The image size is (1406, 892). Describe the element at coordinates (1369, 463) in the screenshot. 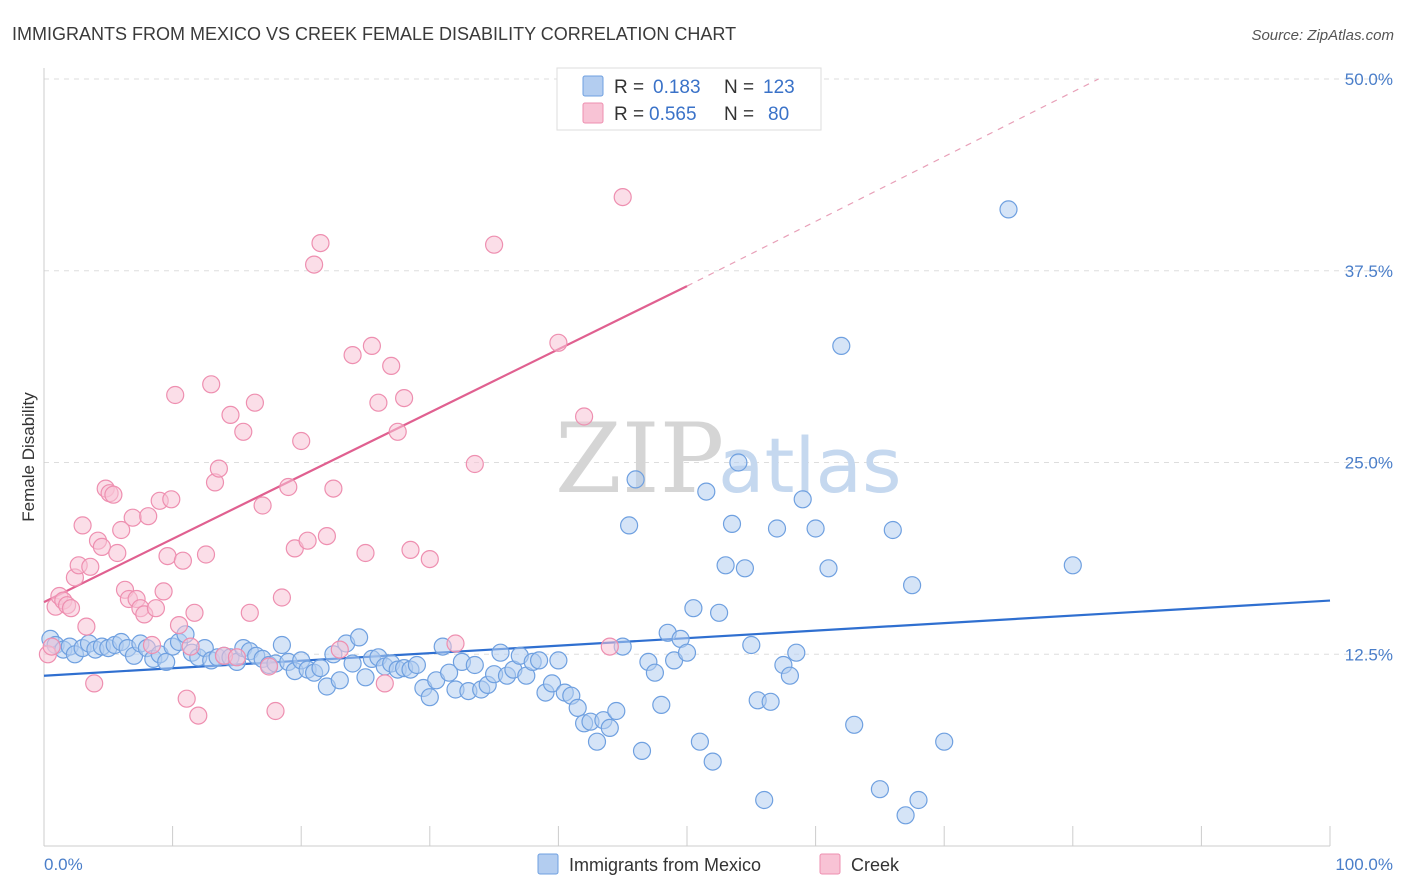

I see `y-tick-label: 25.0%` at that location.